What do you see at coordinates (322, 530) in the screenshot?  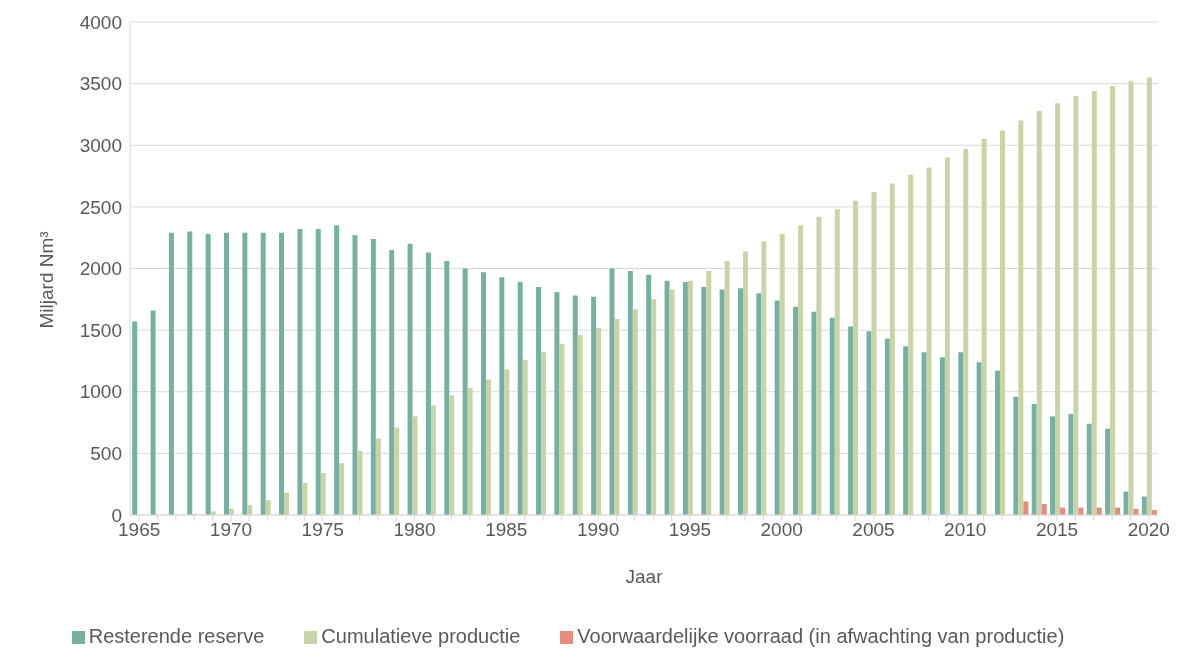 I see `x-tick-label: 1975` at bounding box center [322, 530].